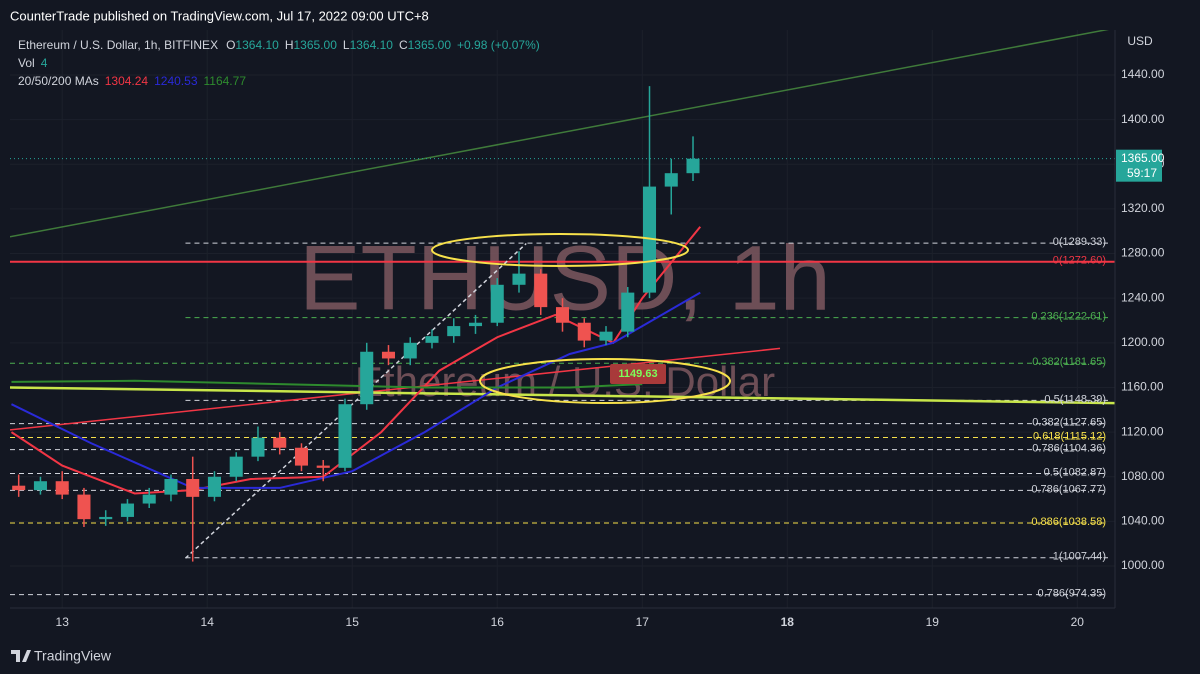  I want to click on currency: USD, so click(1140, 41).